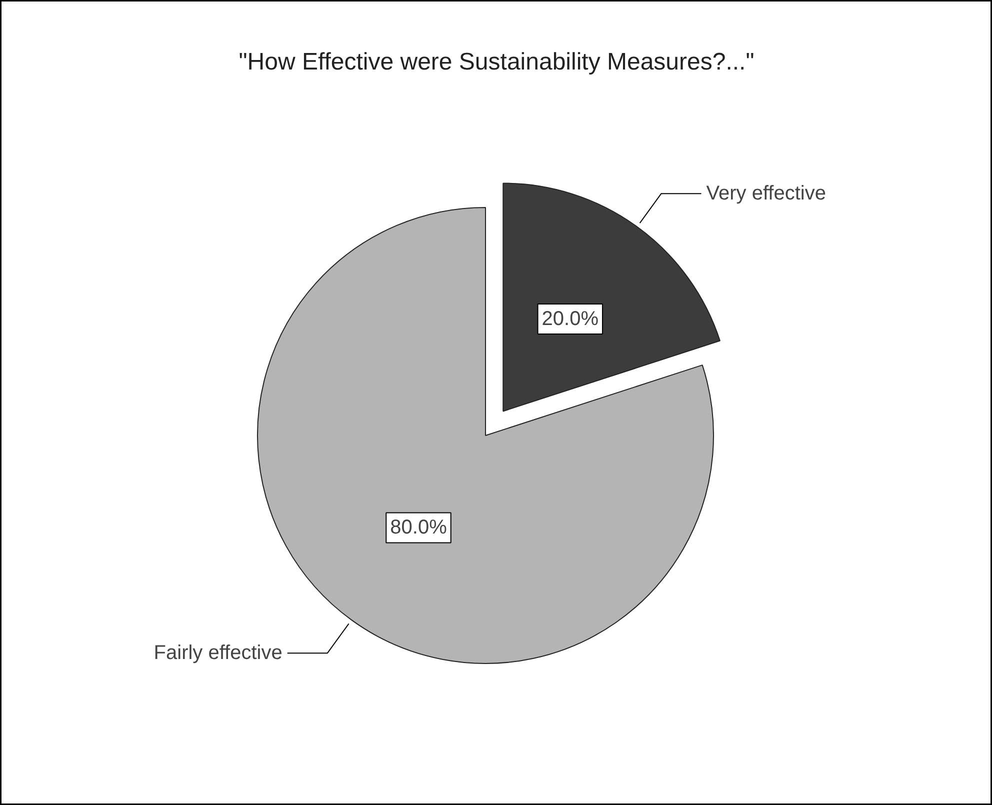 Image resolution: width=992 pixels, height=805 pixels. Describe the element at coordinates (496, 62) in the screenshot. I see `chart-title: "How Effective were Sustainability Measures?..."` at that location.